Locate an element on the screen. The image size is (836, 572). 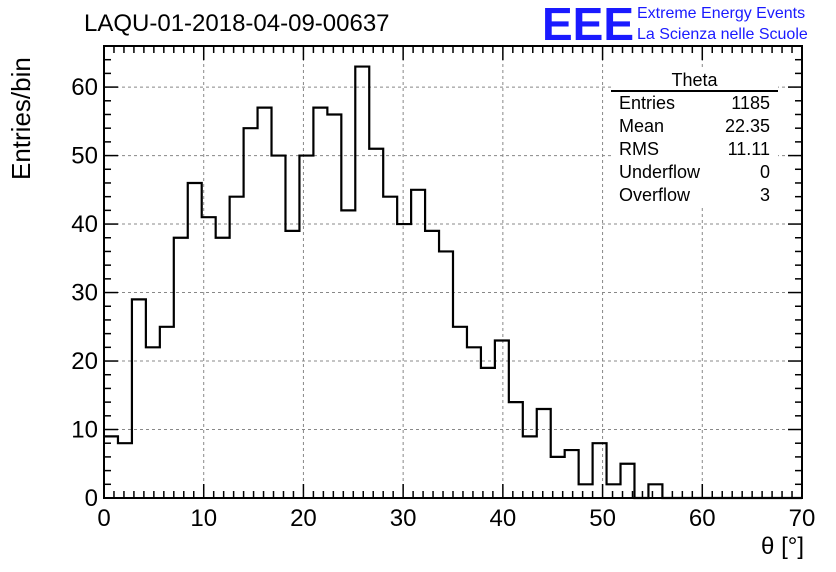
stats-value: 3 is located at coordinates (764, 195).